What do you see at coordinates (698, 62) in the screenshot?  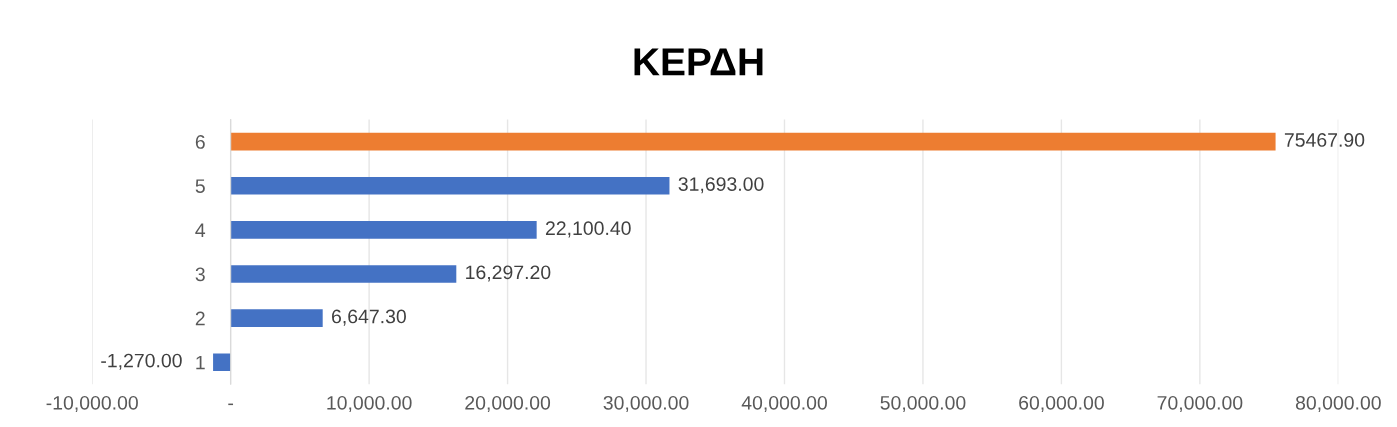 I see `chart-title: ΚΕΡΔΗ` at bounding box center [698, 62].